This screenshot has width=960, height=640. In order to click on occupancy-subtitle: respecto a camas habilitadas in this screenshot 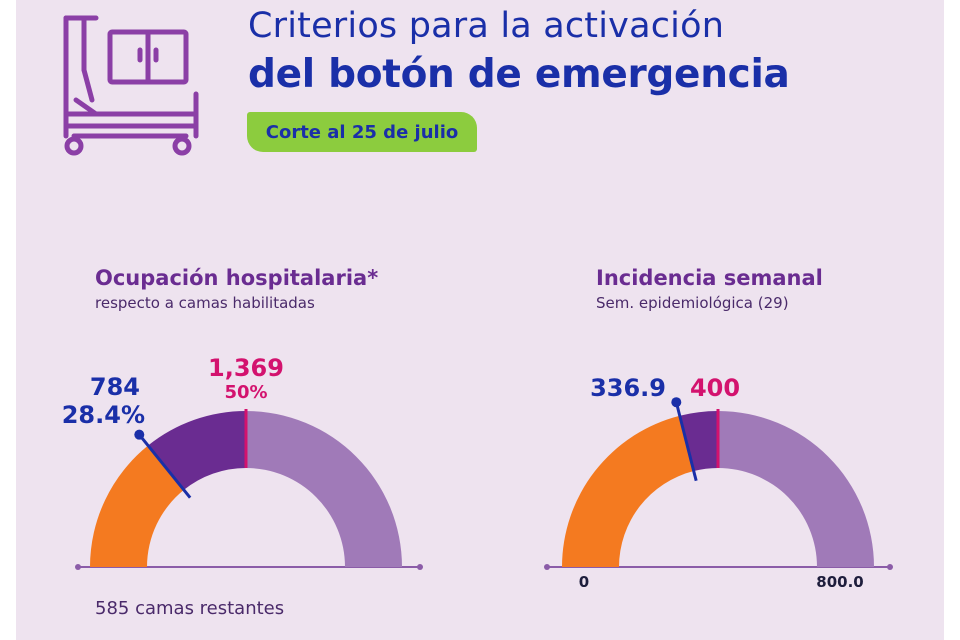, I will do `click(205, 303)`.